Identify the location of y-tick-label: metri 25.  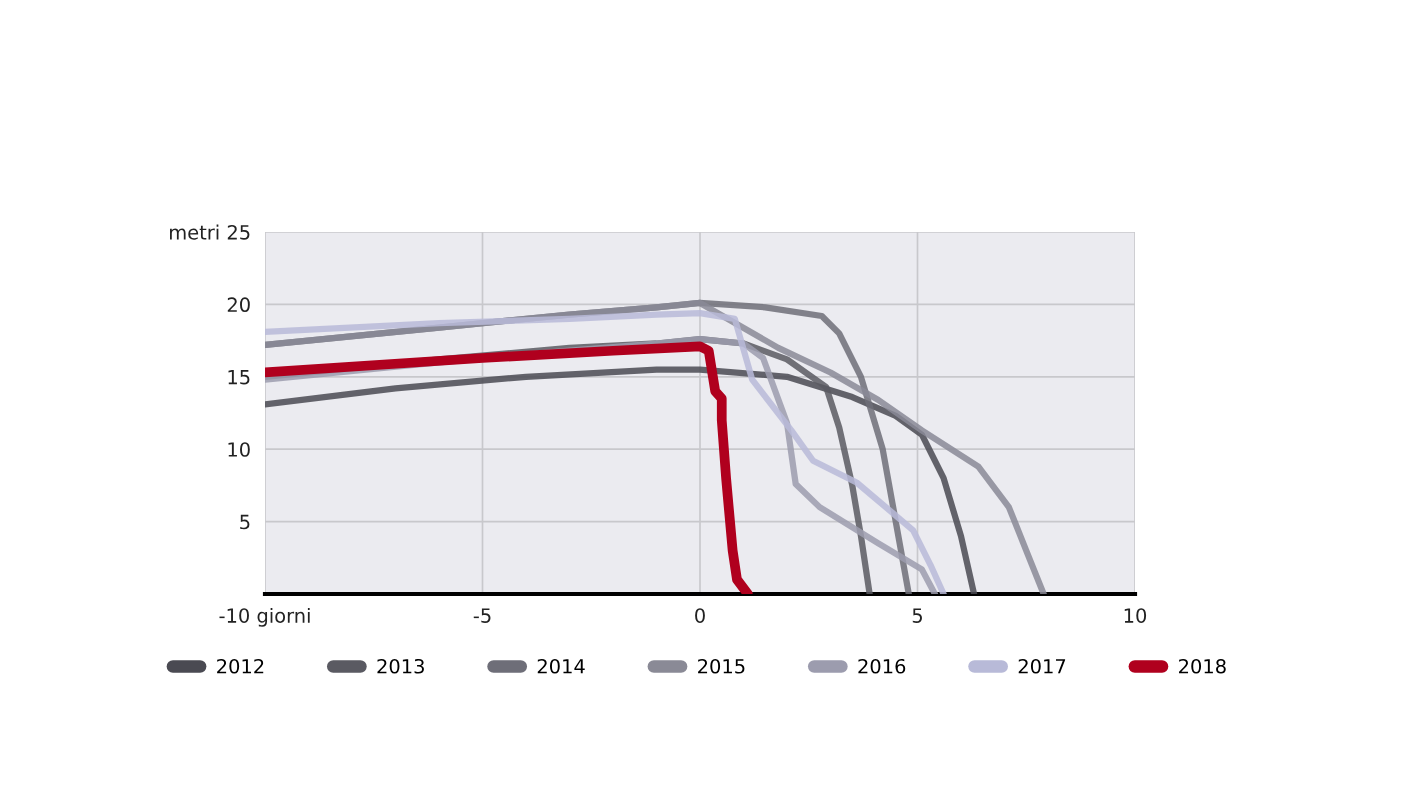
(210, 232).